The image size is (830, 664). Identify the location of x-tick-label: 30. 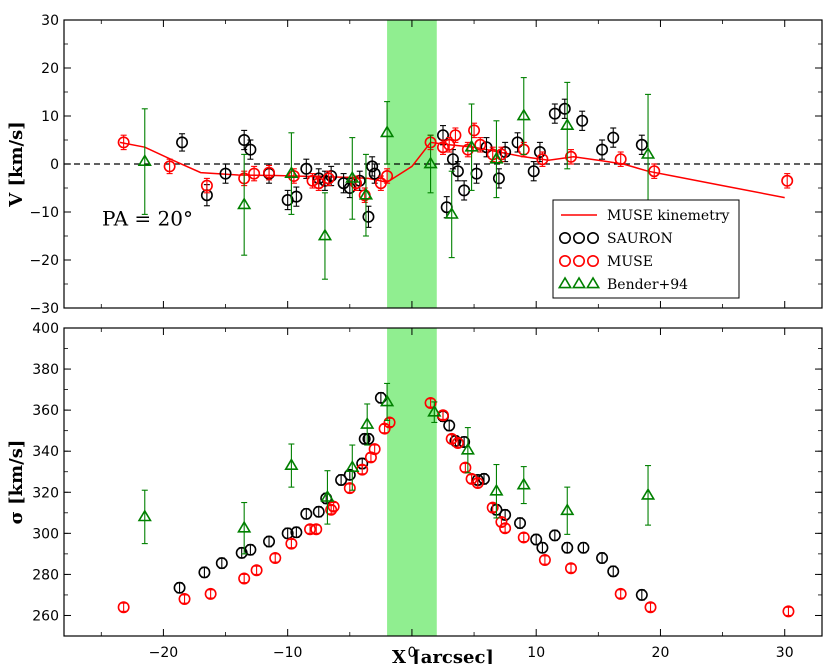
(785, 653).